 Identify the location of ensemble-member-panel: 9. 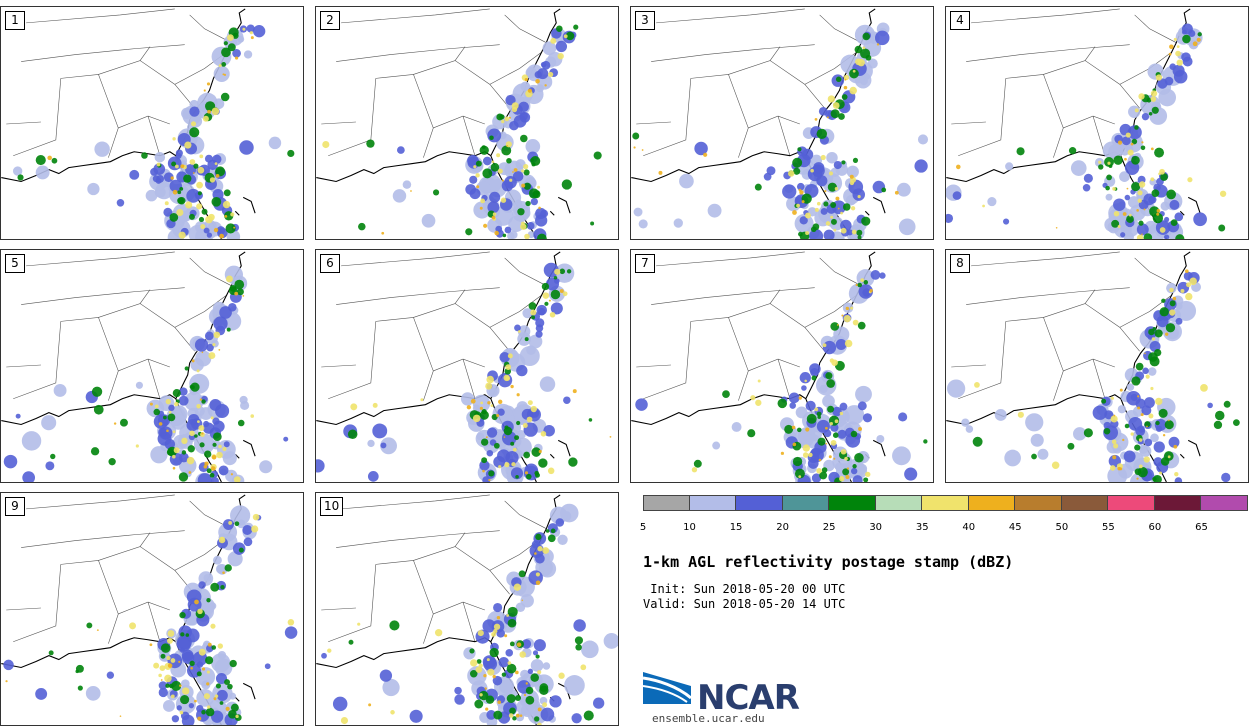
(152, 609).